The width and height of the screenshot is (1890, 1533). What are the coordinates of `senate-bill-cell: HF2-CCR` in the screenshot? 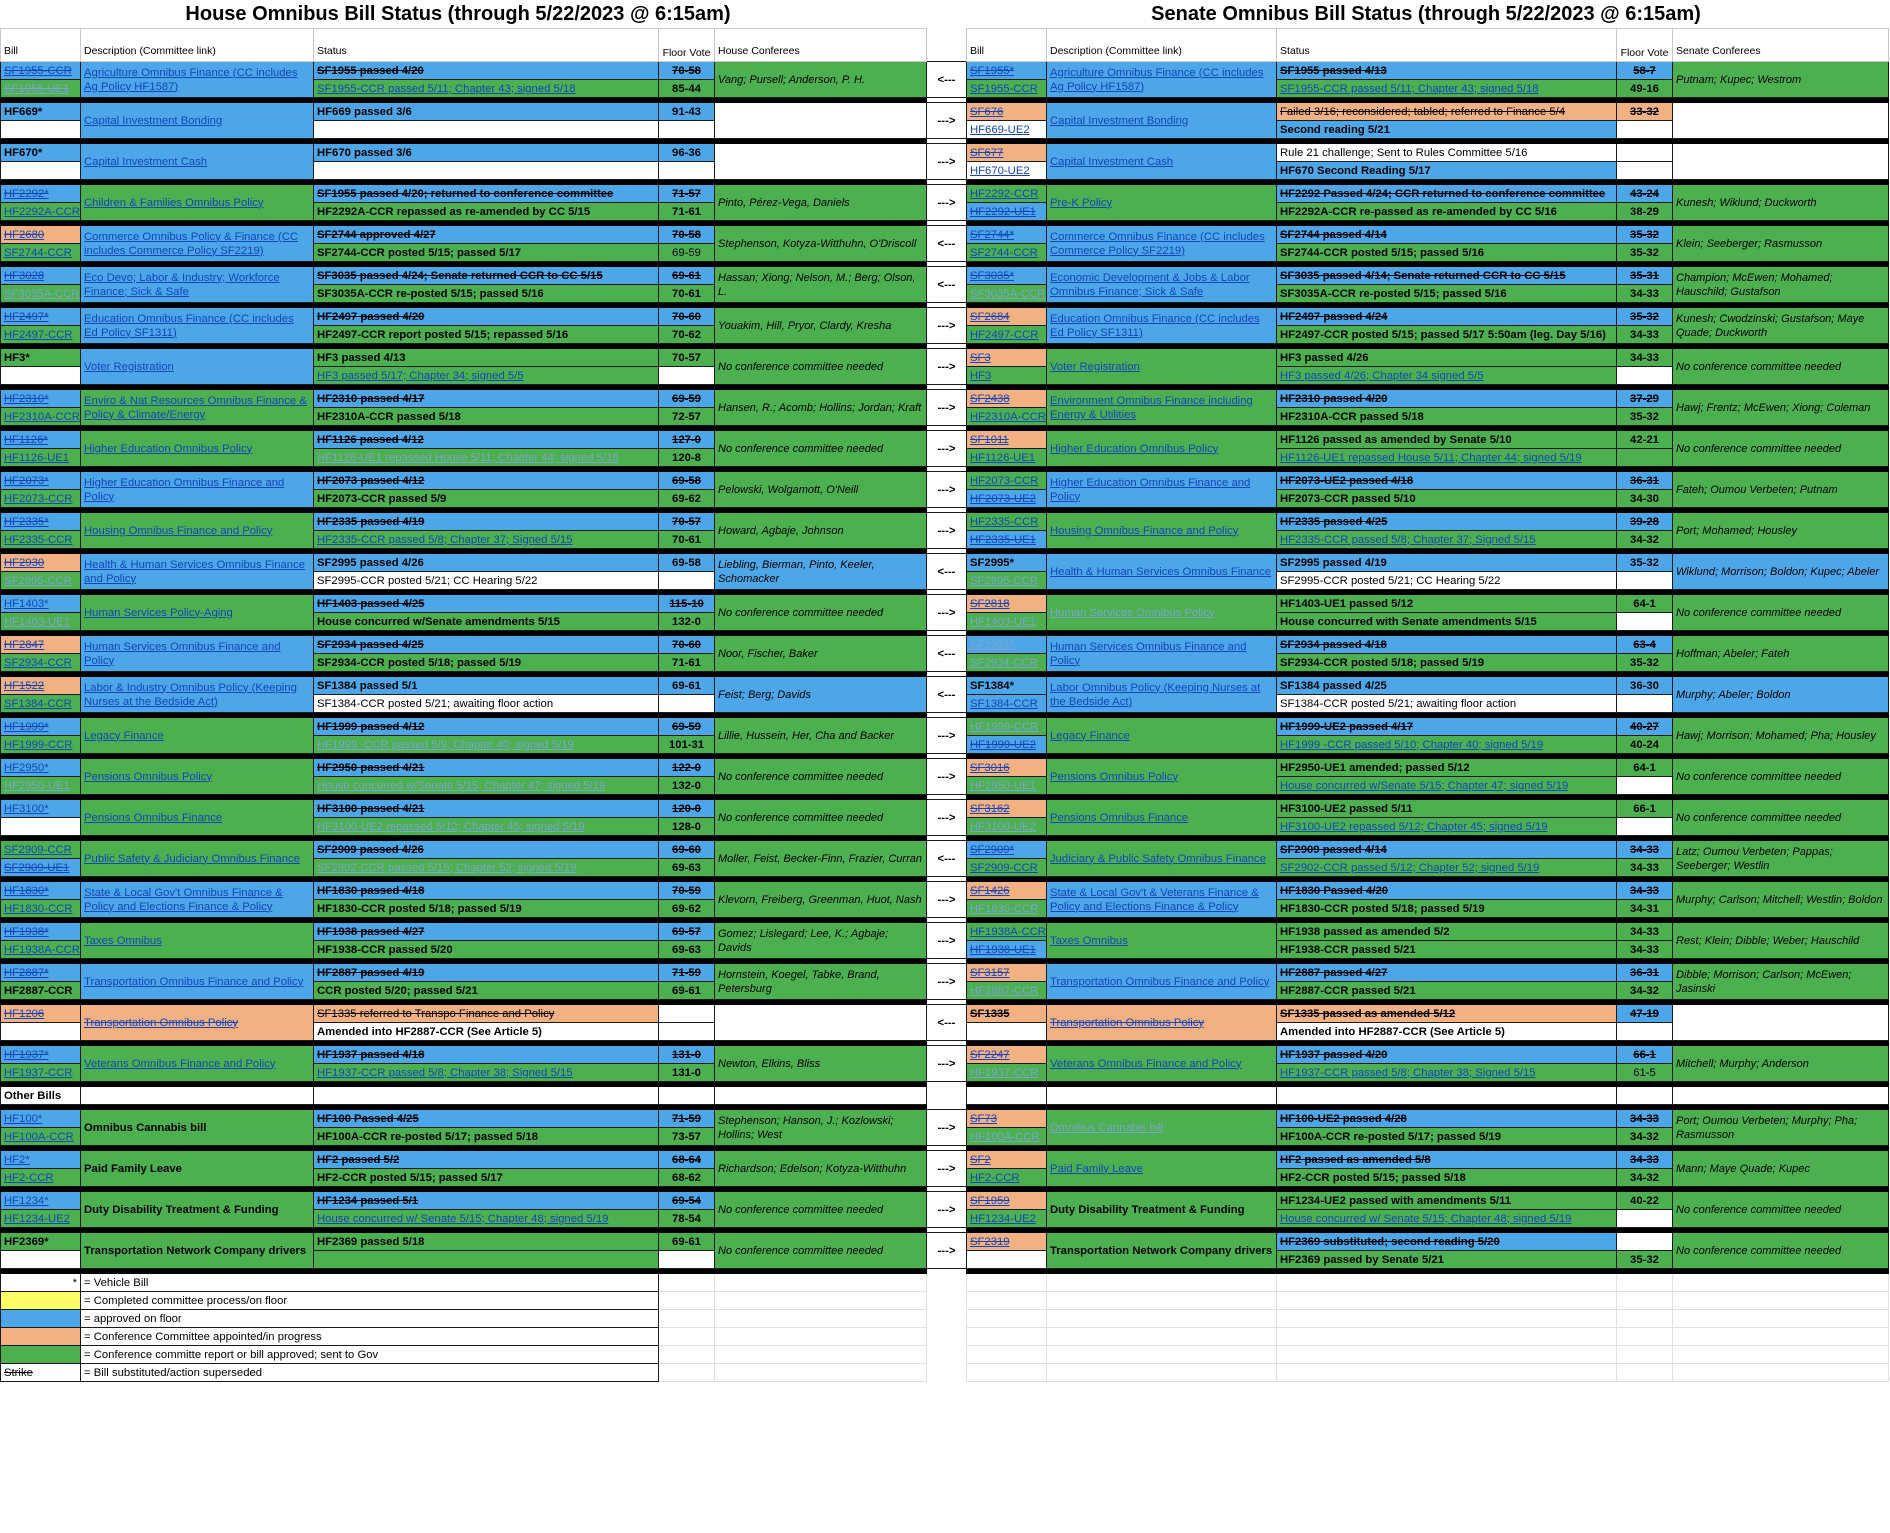 It's located at (1006, 1177).